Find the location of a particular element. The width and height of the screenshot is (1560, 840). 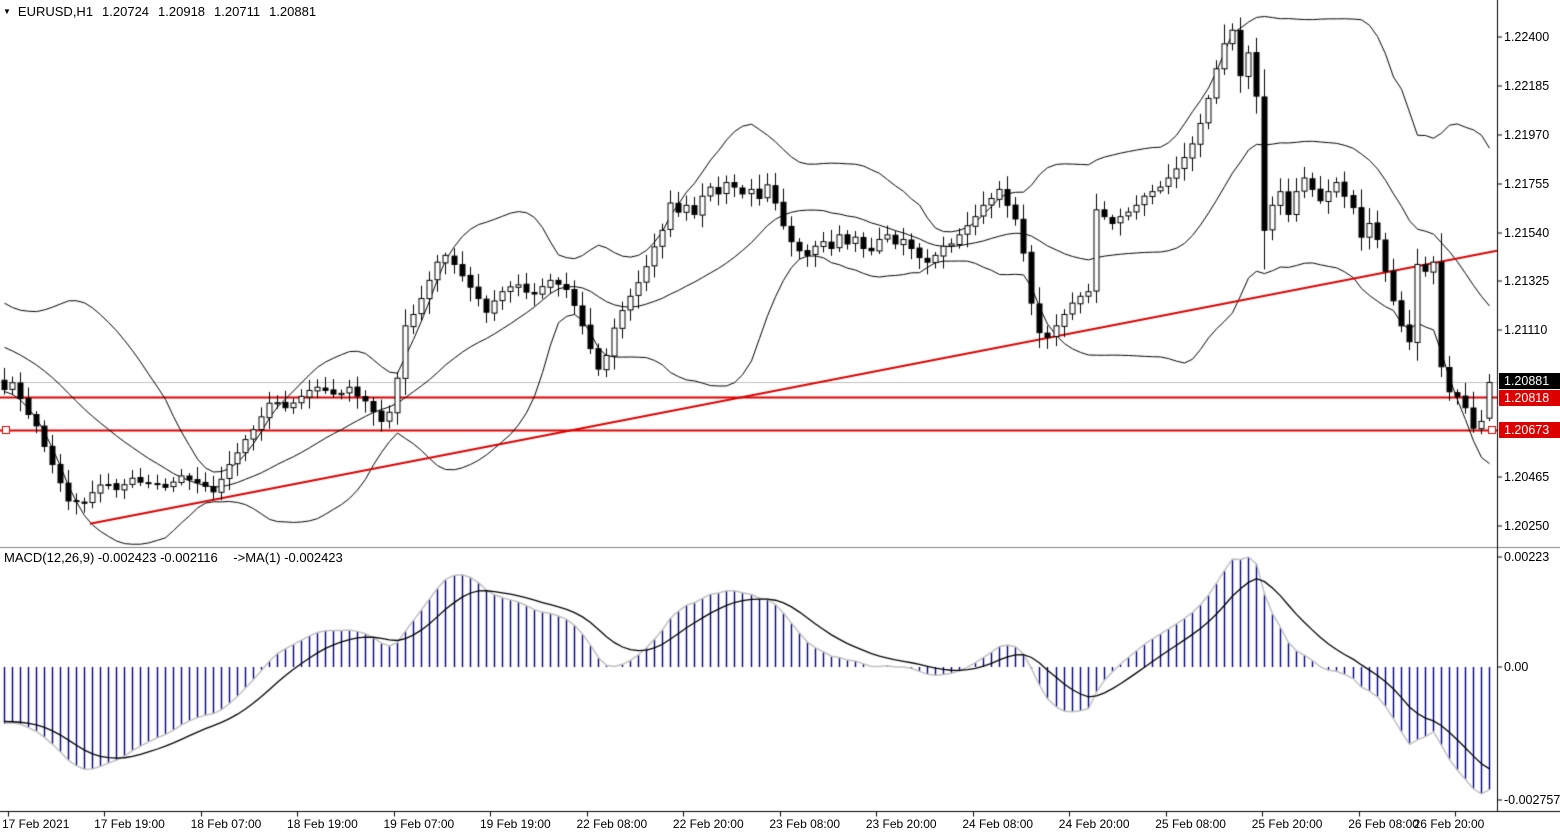

hline-price-badge: 1.20818 is located at coordinates (1529, 398).